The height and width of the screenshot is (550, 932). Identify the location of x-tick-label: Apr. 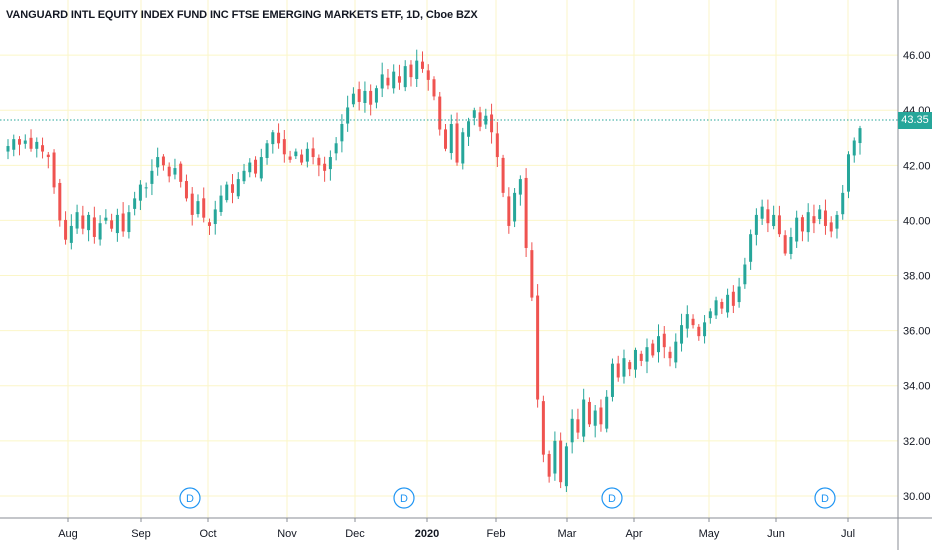
(633, 534).